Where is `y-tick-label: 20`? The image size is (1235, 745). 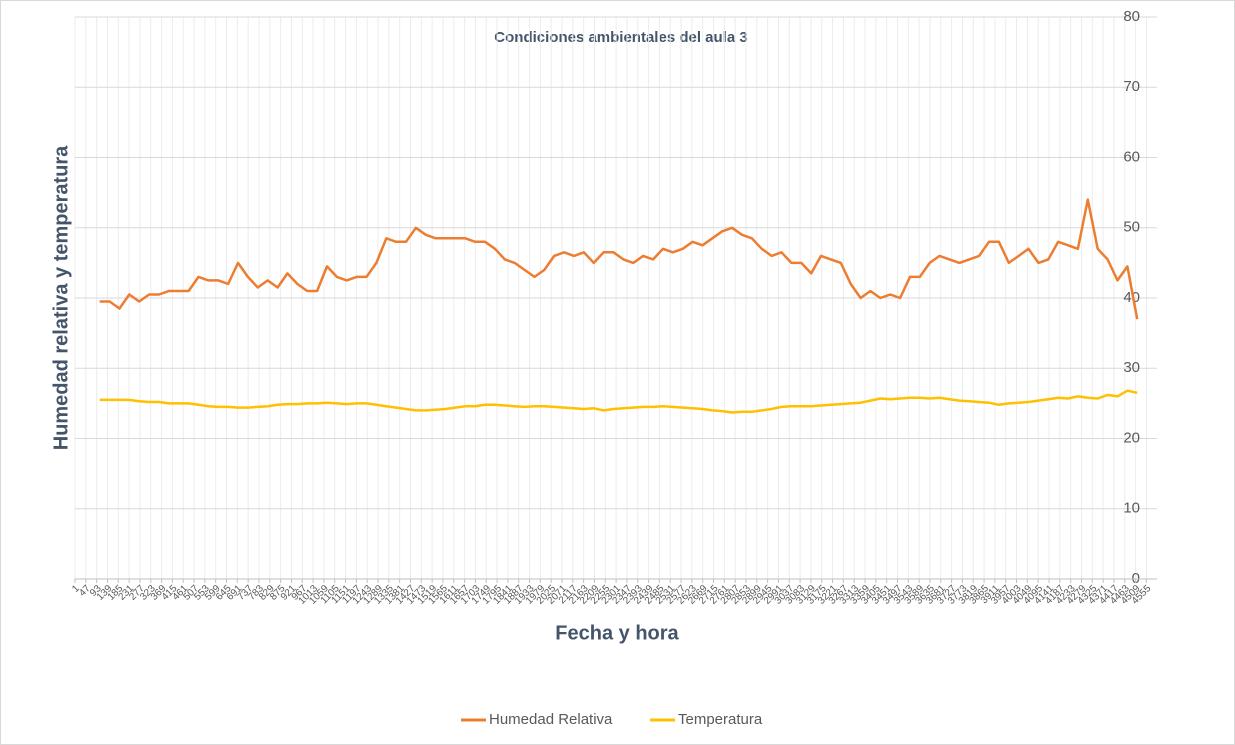 y-tick-label: 20 is located at coordinates (1131, 437).